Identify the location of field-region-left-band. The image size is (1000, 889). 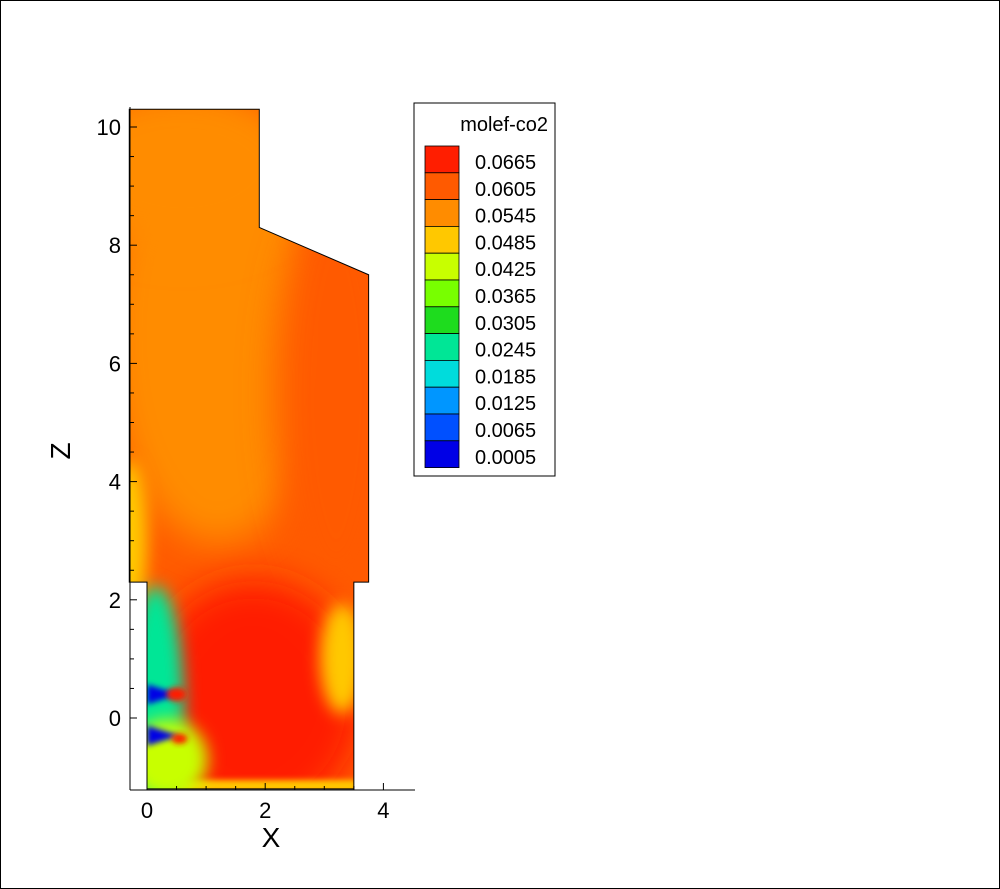
(138, 540).